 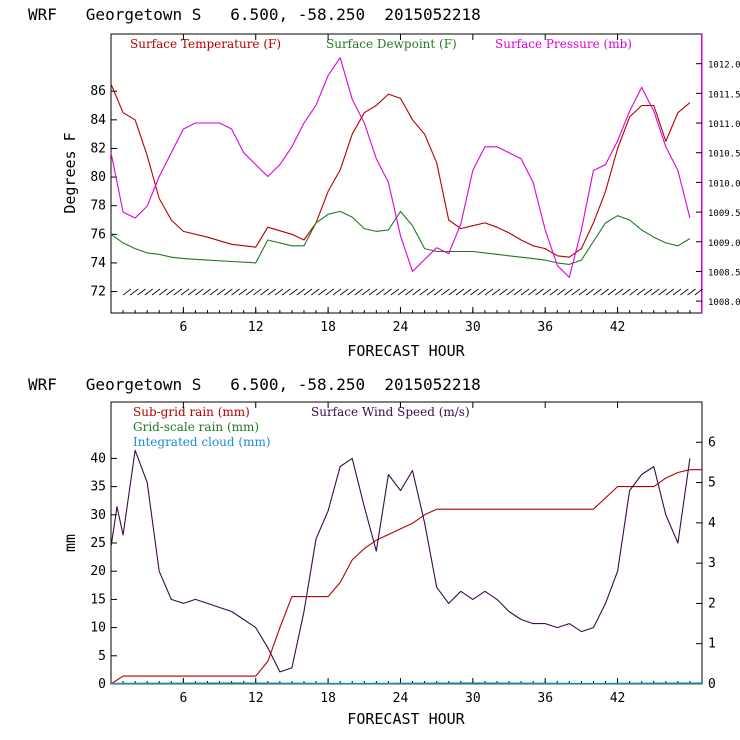 I want to click on y-tick-label: 78, so click(x=98, y=206).